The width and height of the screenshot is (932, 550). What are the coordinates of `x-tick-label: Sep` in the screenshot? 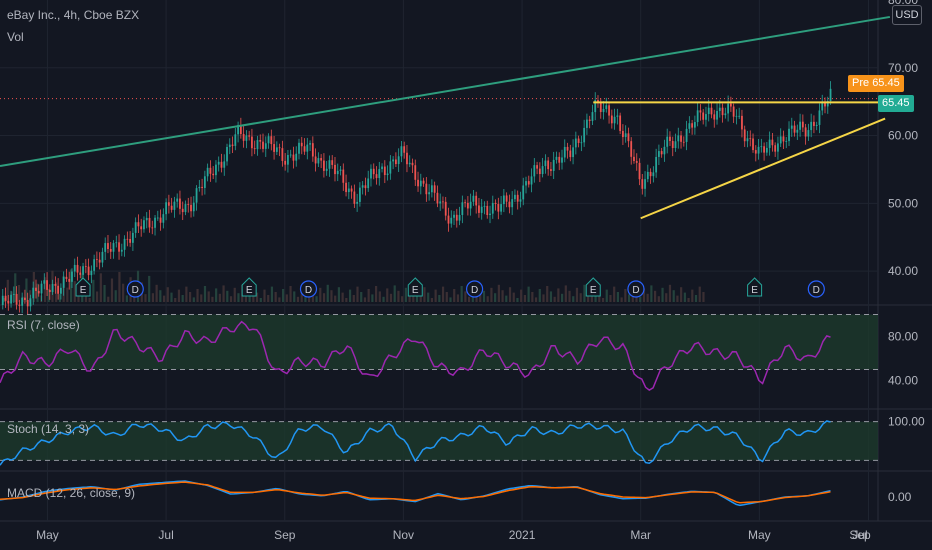 It's located at (860, 535).